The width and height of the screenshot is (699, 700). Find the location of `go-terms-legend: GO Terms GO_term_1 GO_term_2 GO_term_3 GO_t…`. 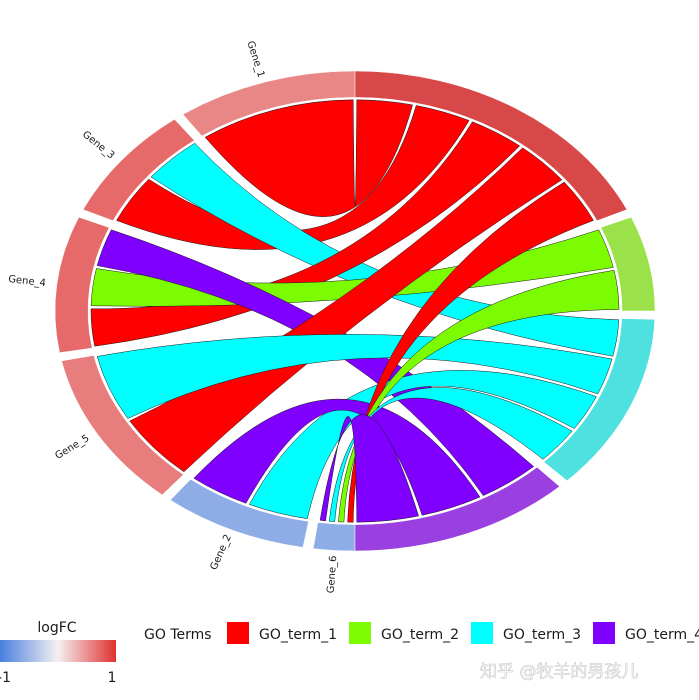

go-terms-legend: GO Terms GO_term_1 GO_term_2 GO_term_3 GO_t… is located at coordinates (421, 633).